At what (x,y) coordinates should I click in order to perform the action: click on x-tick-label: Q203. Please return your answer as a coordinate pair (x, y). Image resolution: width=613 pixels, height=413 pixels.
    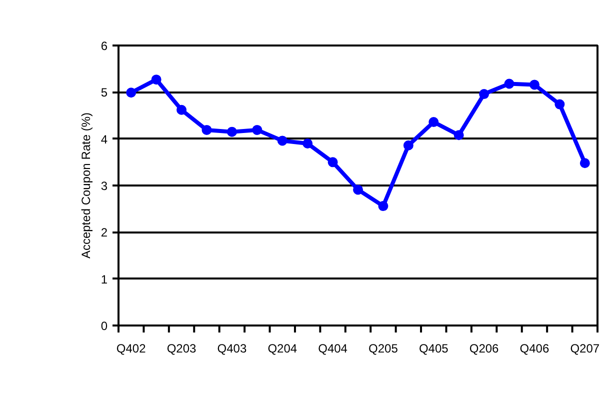
    Looking at the image, I should click on (181, 349).